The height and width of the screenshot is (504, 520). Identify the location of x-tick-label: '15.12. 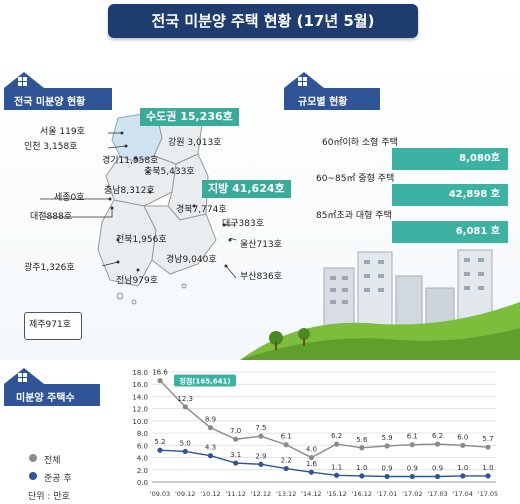
(336, 494).